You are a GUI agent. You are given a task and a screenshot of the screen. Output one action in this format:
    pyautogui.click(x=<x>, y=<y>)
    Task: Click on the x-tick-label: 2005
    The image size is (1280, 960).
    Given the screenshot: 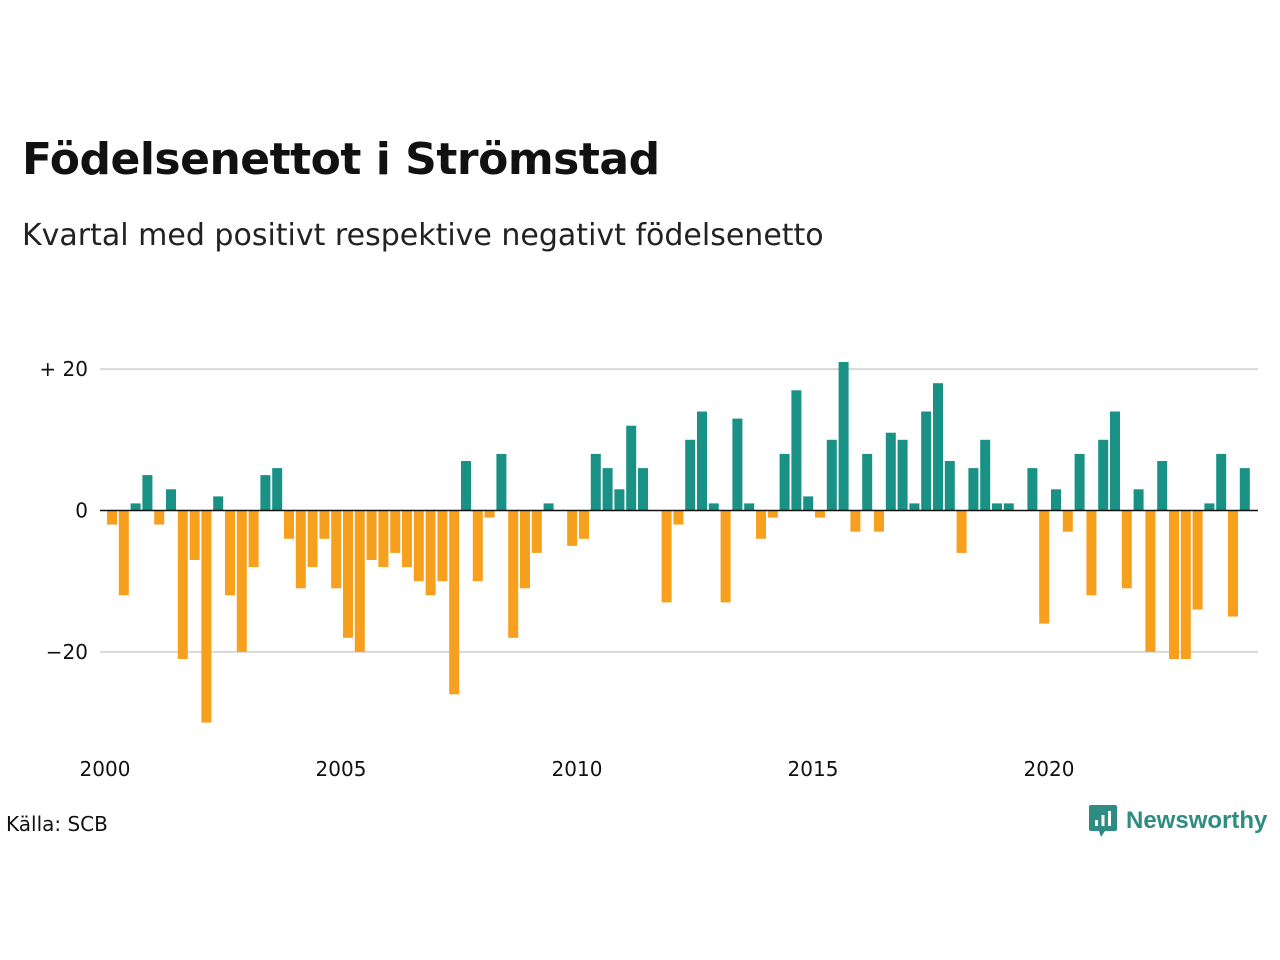 What is the action you would take?
    pyautogui.click(x=341, y=769)
    